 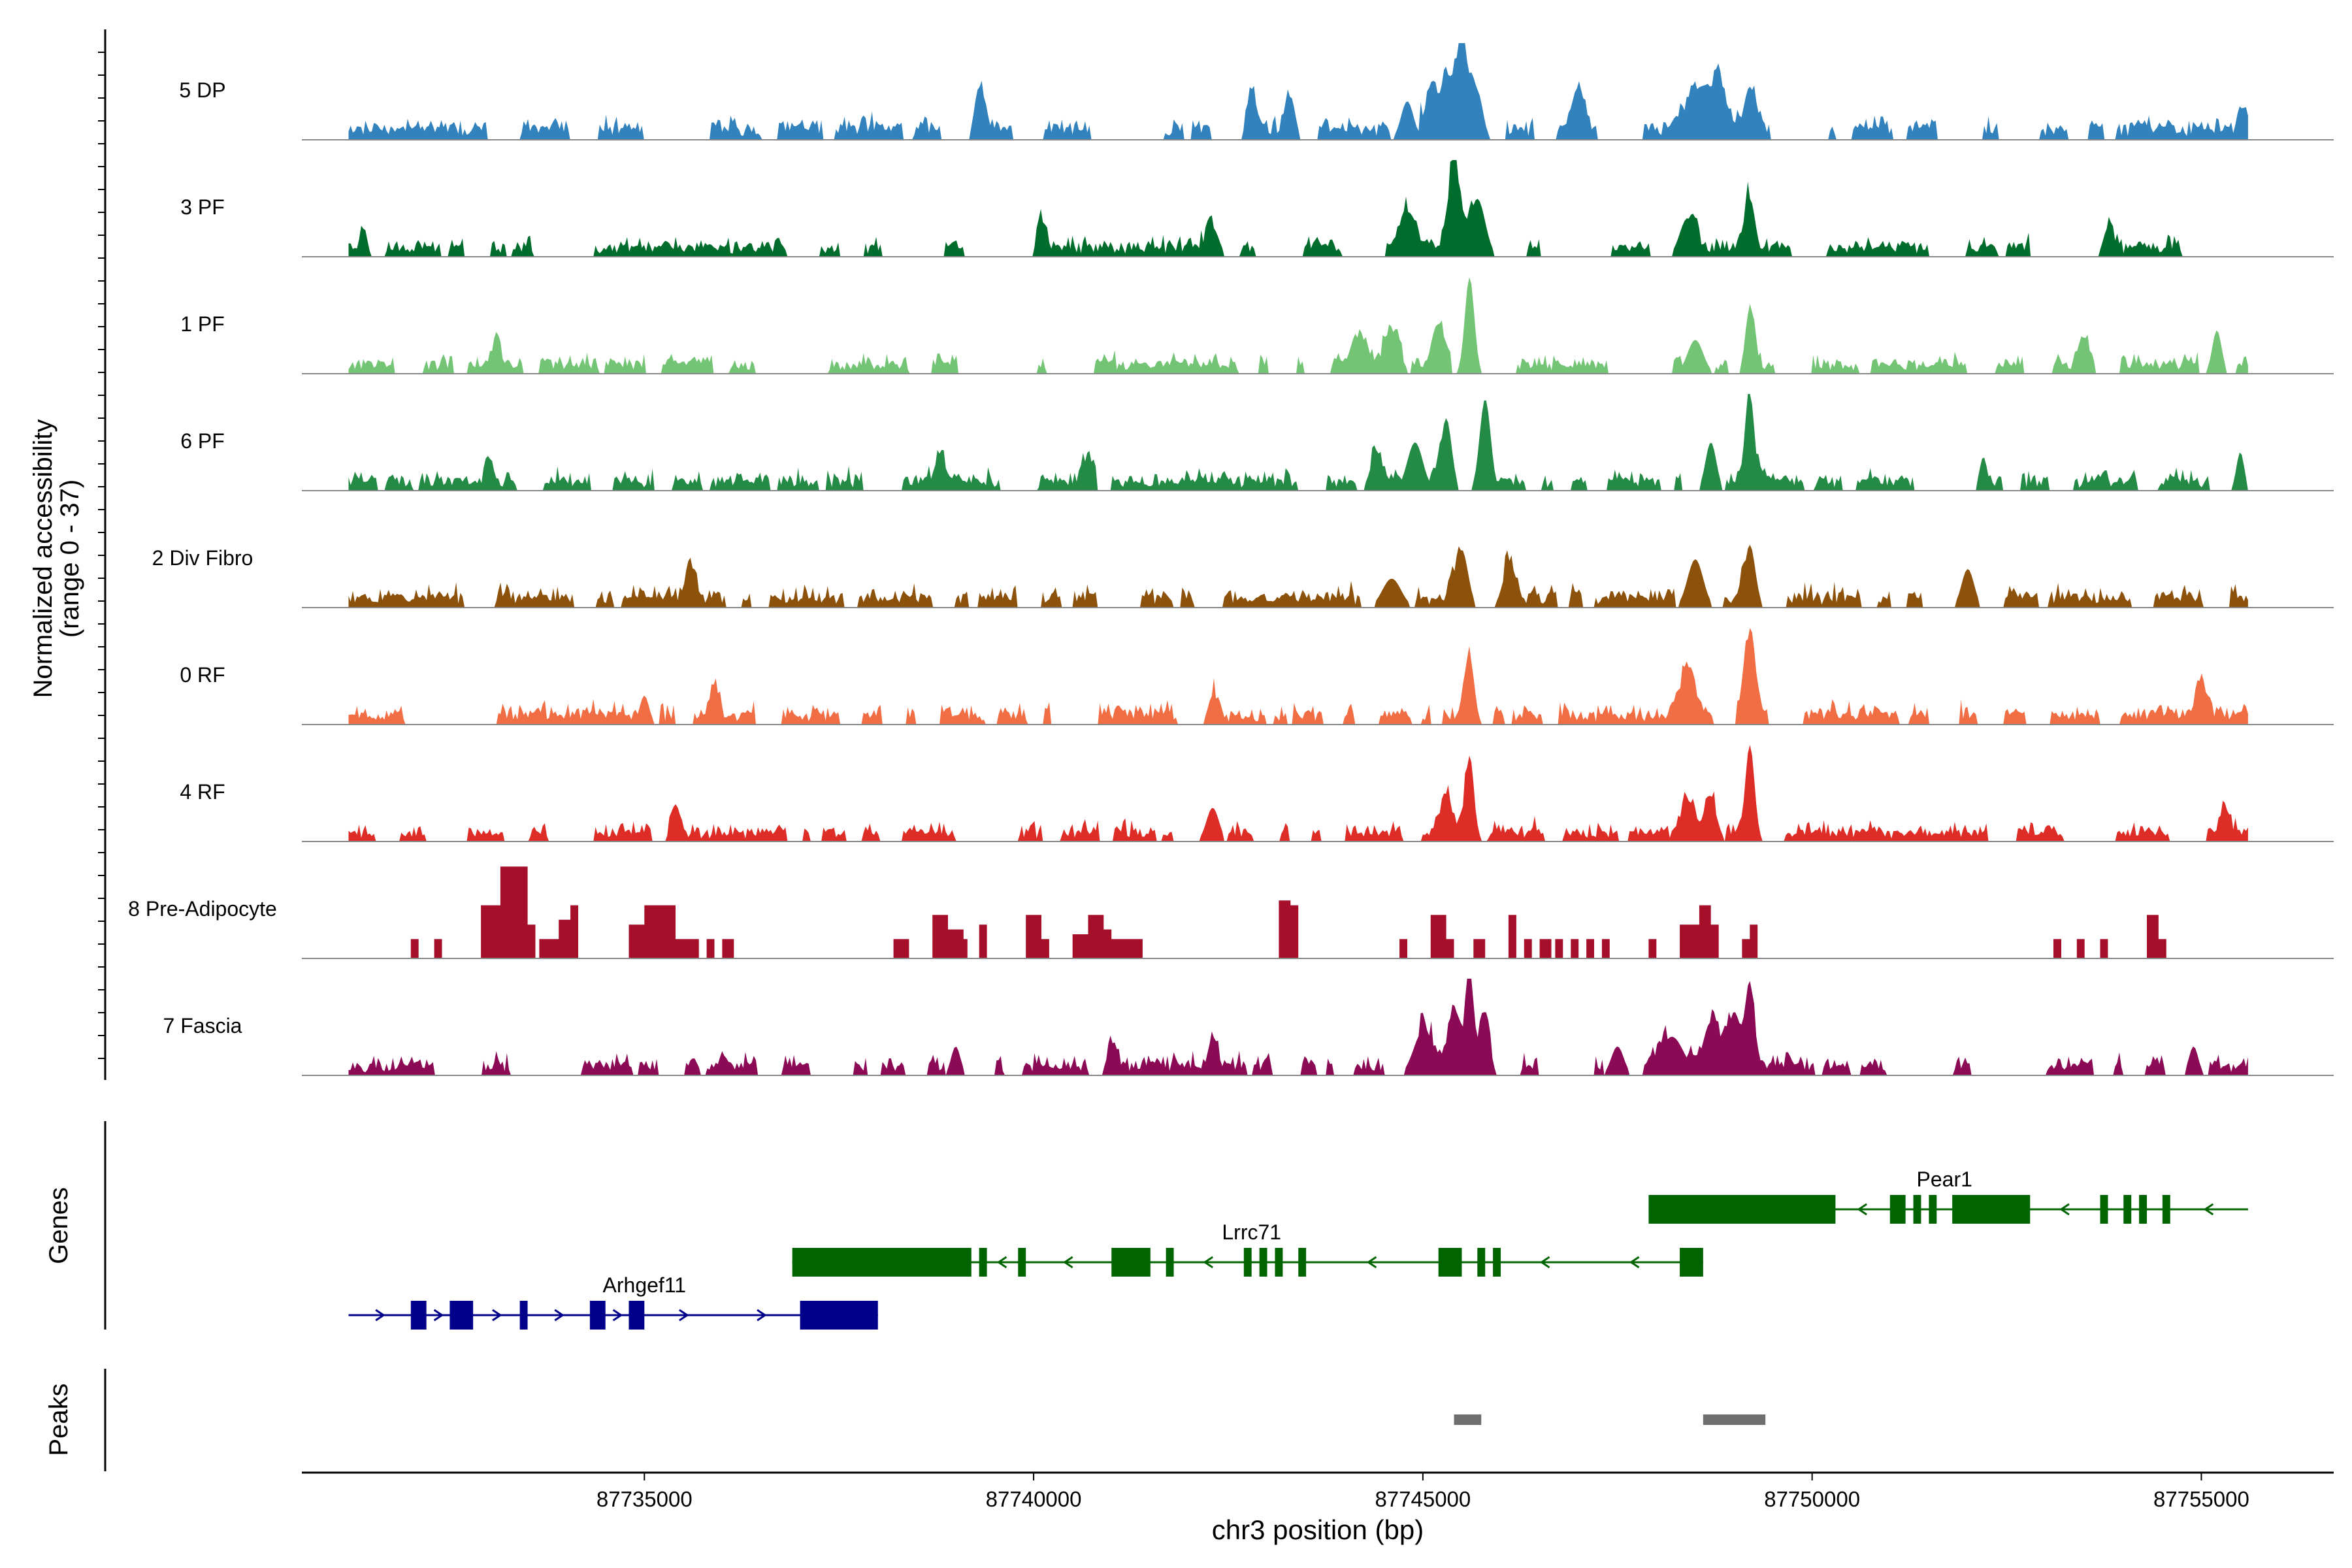 I want to click on track-label: 5 DP, so click(x=202, y=90).